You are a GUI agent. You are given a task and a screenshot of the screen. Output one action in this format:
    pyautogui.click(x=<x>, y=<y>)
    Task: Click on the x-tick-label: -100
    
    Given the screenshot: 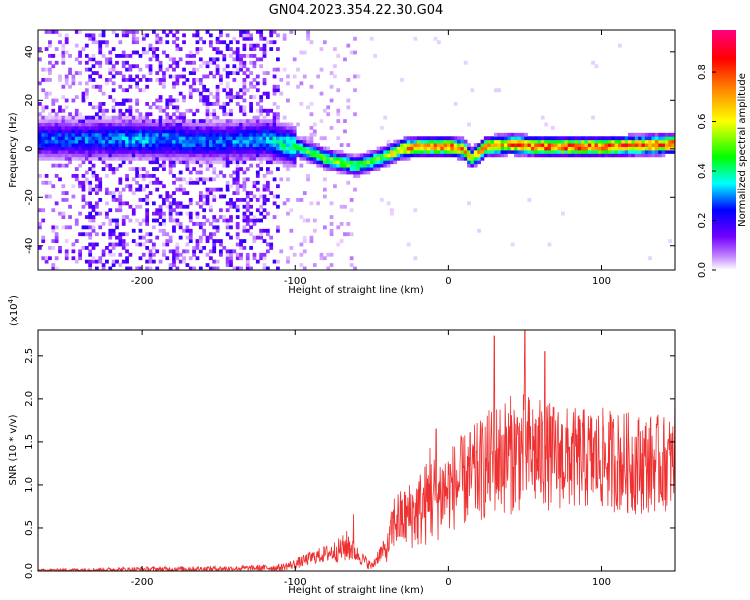 What is the action you would take?
    pyautogui.click(x=295, y=281)
    